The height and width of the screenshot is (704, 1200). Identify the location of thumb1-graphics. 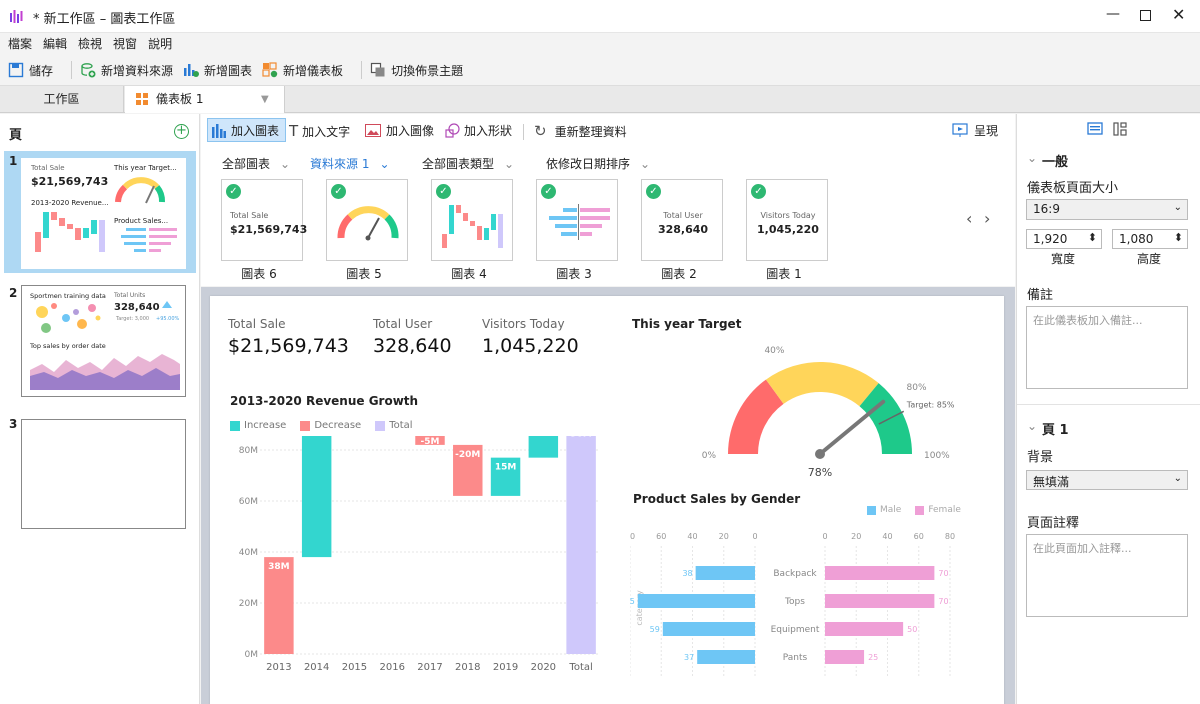
(106, 214).